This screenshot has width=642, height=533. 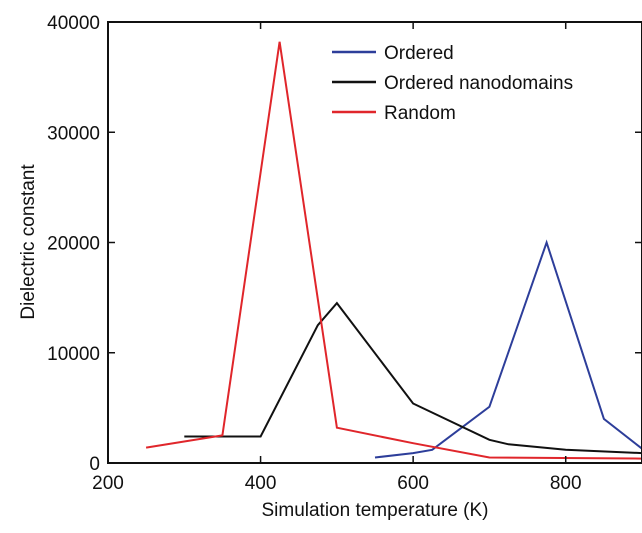 What do you see at coordinates (73, 23) in the screenshot?
I see `y-tick-label: 40000` at bounding box center [73, 23].